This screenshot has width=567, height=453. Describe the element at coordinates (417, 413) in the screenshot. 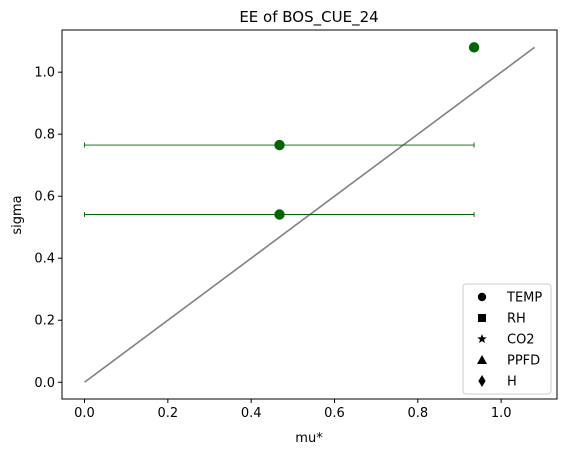

I see `x-tick-label: 0.8` at that location.